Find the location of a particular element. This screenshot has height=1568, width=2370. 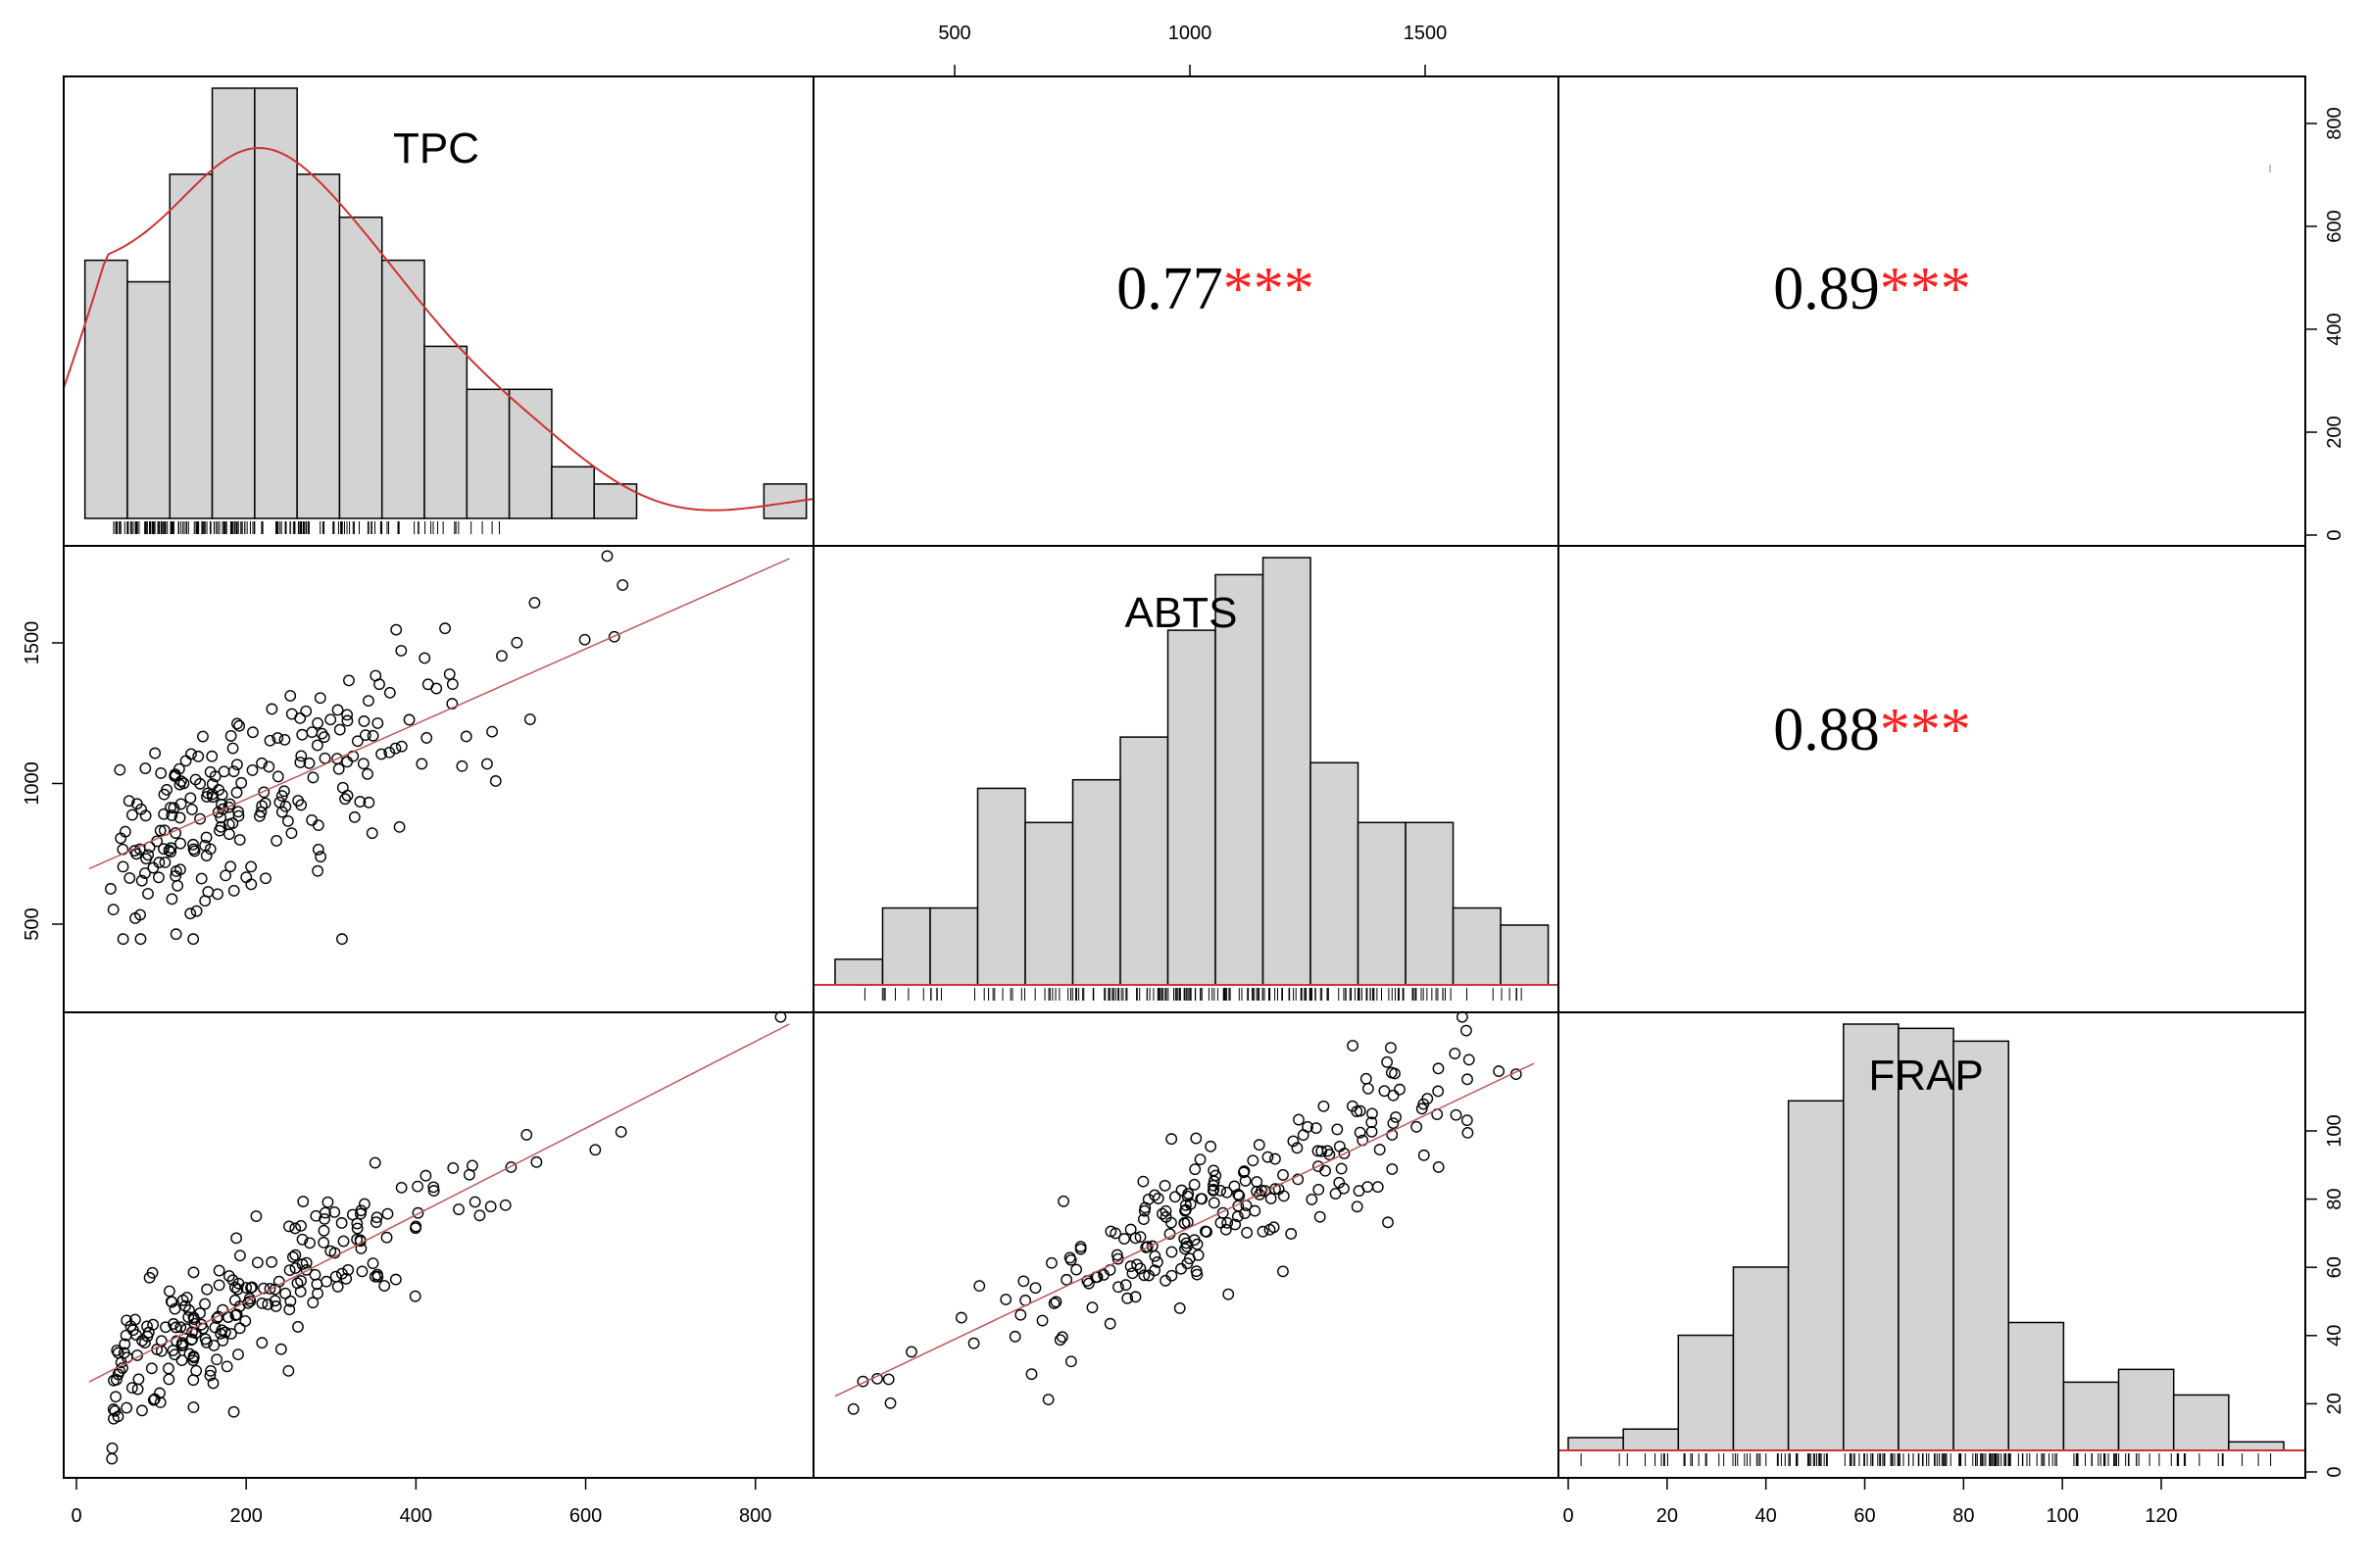

tick-label: 600 is located at coordinates (2335, 226).